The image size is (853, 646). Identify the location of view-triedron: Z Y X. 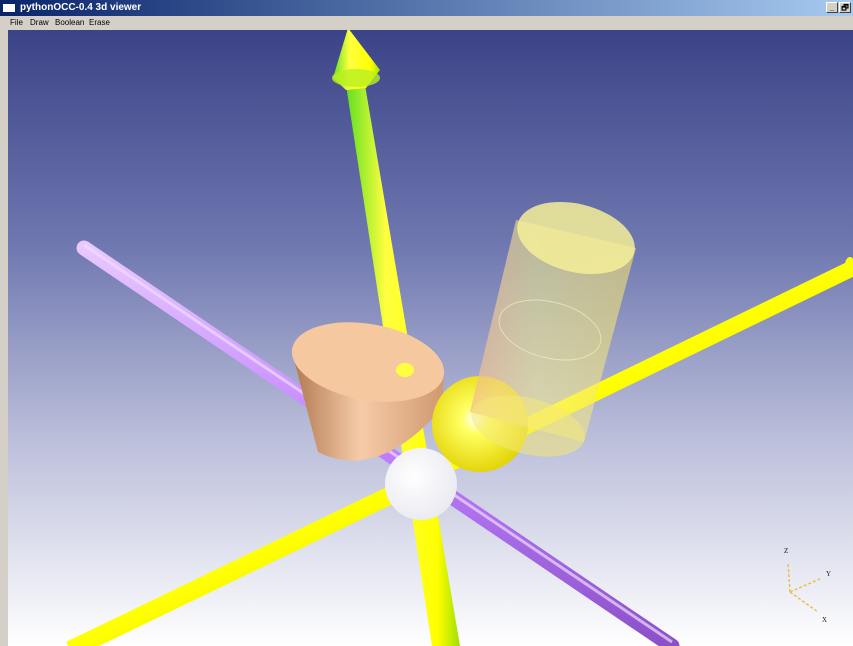
(807, 585).